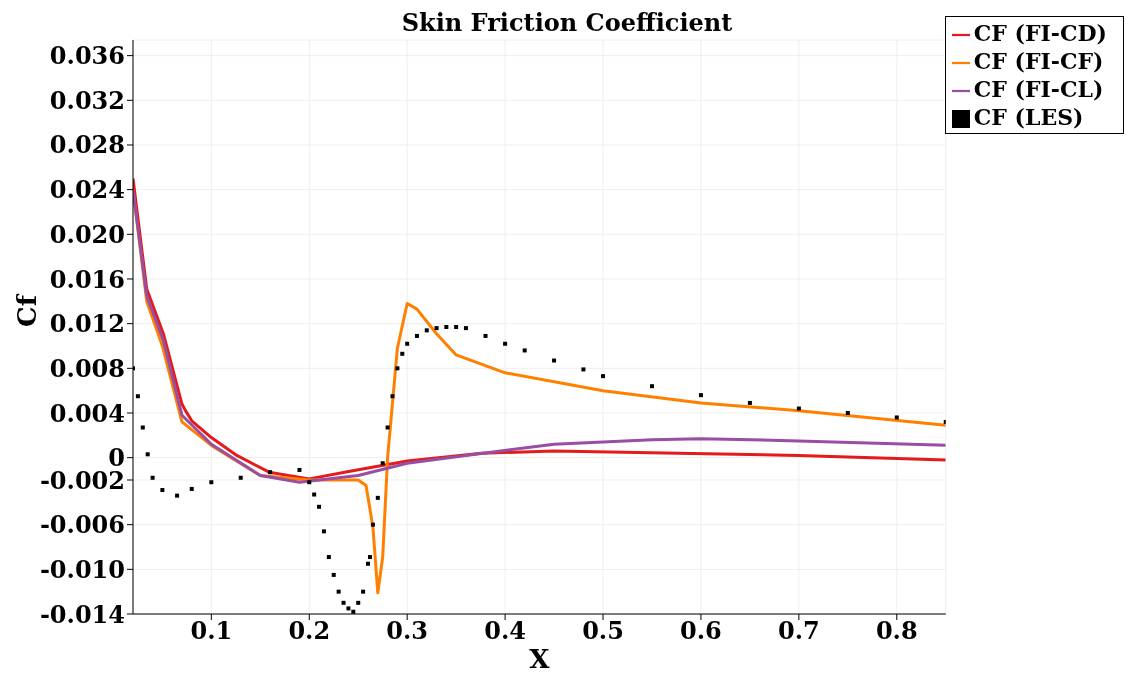 This screenshot has height=678, width=1126. I want to click on y-tick-label: -0.006, so click(82, 525).